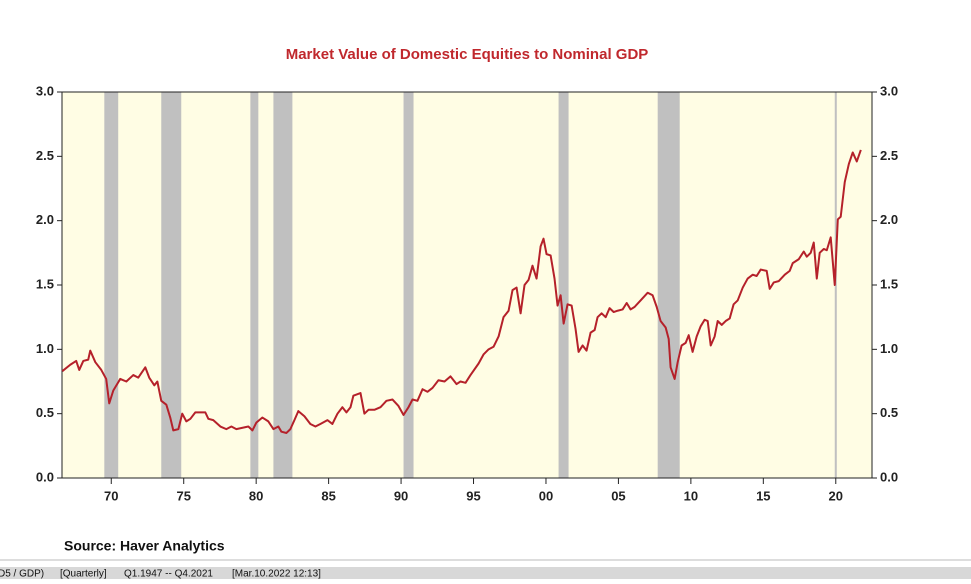 The image size is (971, 584). Describe the element at coordinates (889, 155) in the screenshot. I see `y2-tick-label: 2.5` at that location.